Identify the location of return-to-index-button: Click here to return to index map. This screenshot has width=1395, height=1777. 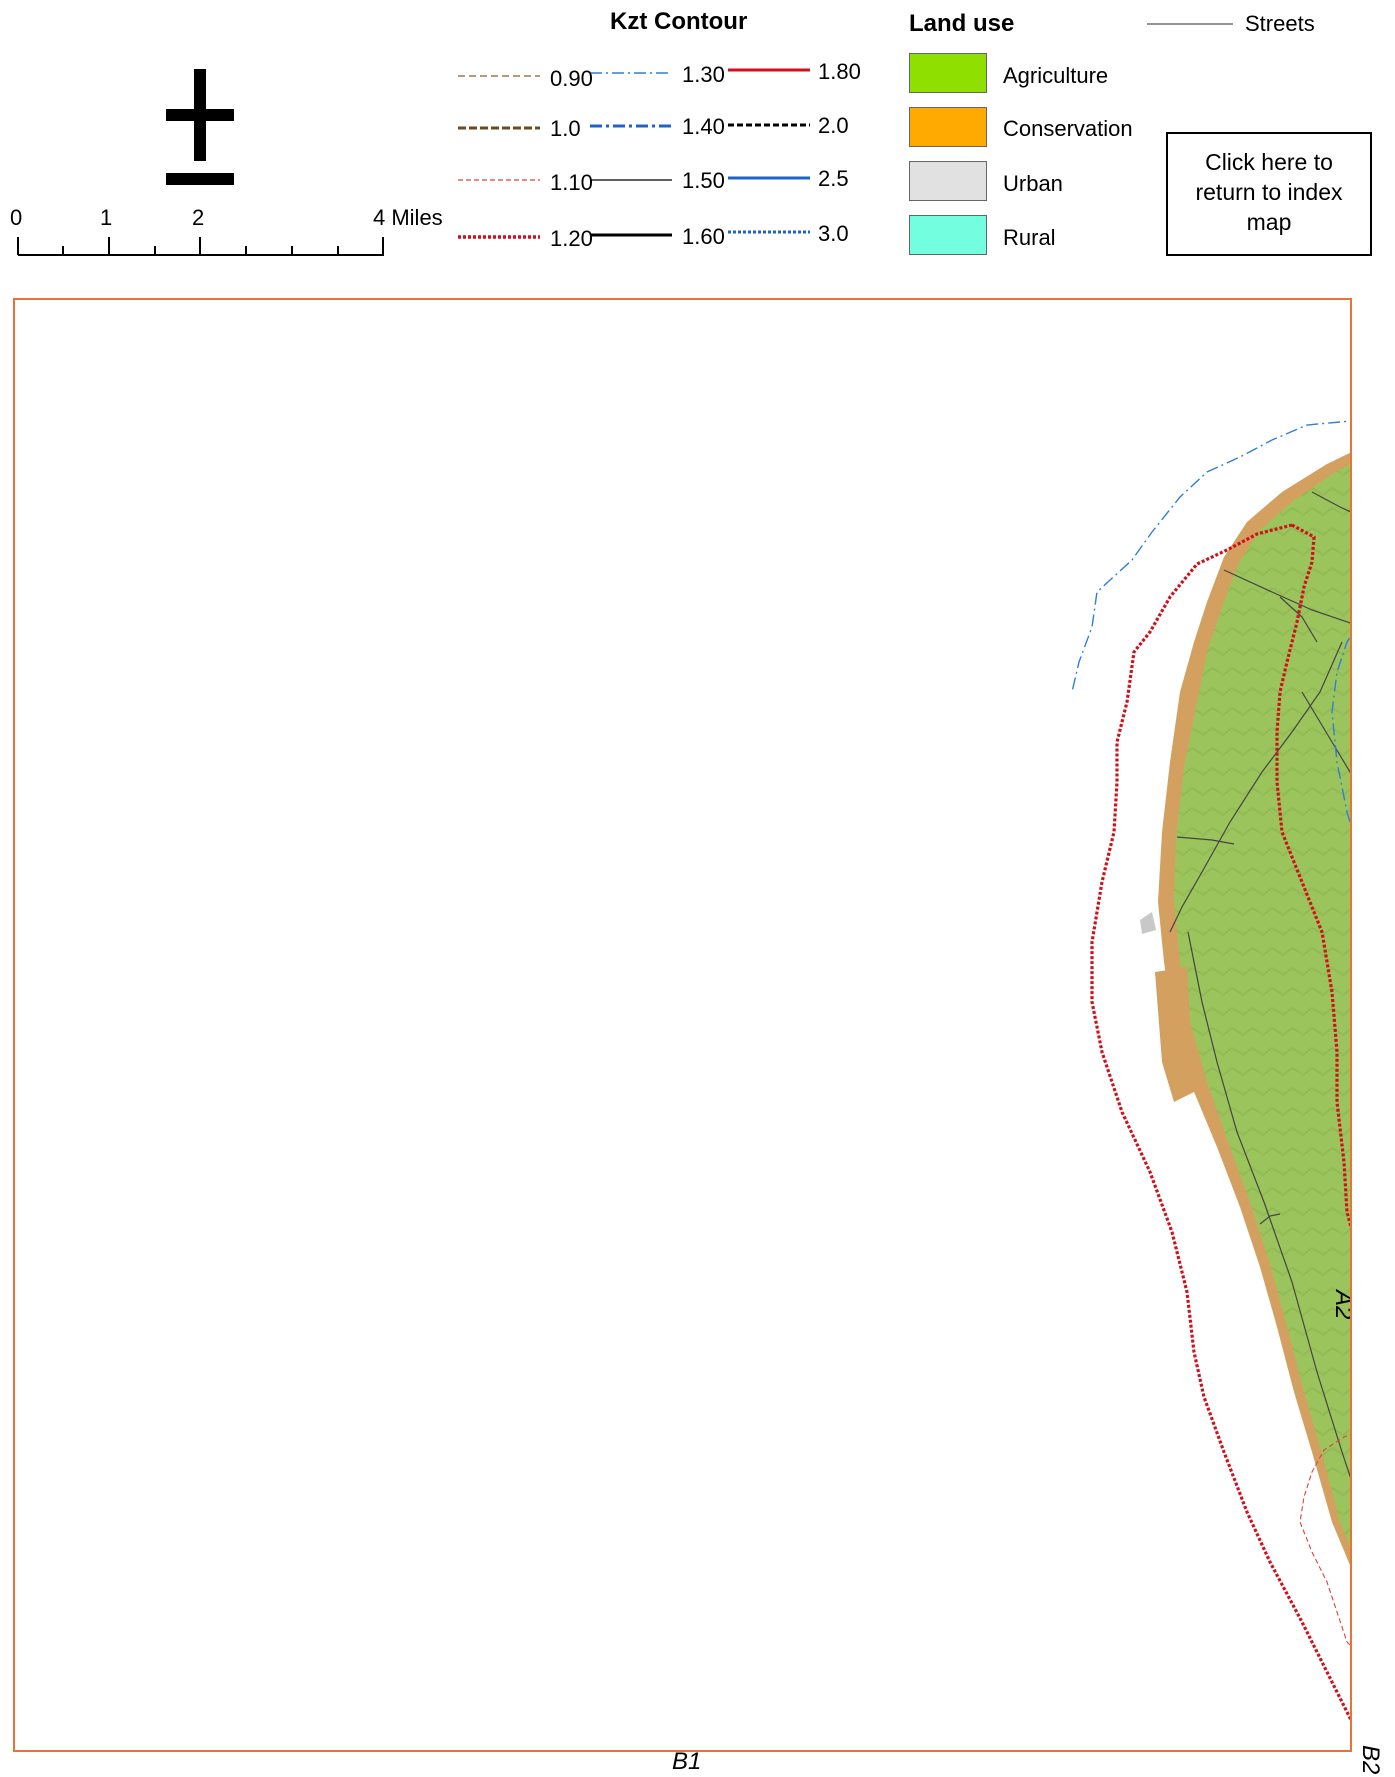
(1269, 194).